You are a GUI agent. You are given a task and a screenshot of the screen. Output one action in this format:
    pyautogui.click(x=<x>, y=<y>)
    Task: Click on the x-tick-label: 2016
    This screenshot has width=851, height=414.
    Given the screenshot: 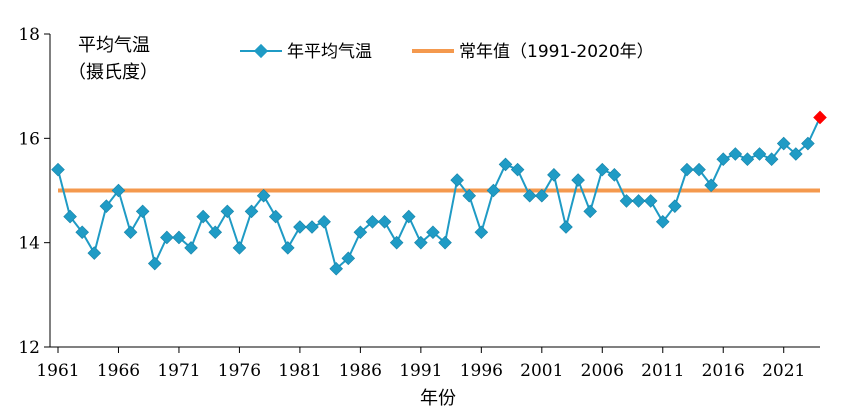 What is the action you would take?
    pyautogui.click(x=723, y=371)
    